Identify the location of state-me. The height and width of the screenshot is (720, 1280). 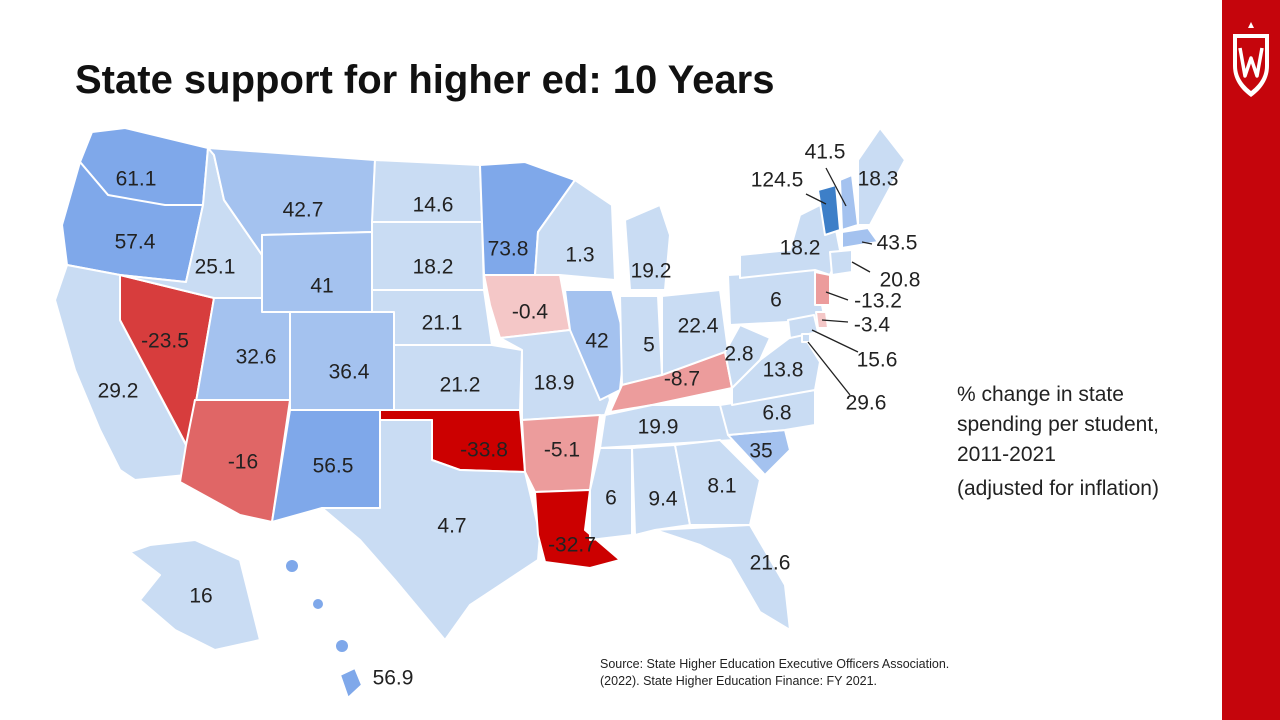
(881, 176).